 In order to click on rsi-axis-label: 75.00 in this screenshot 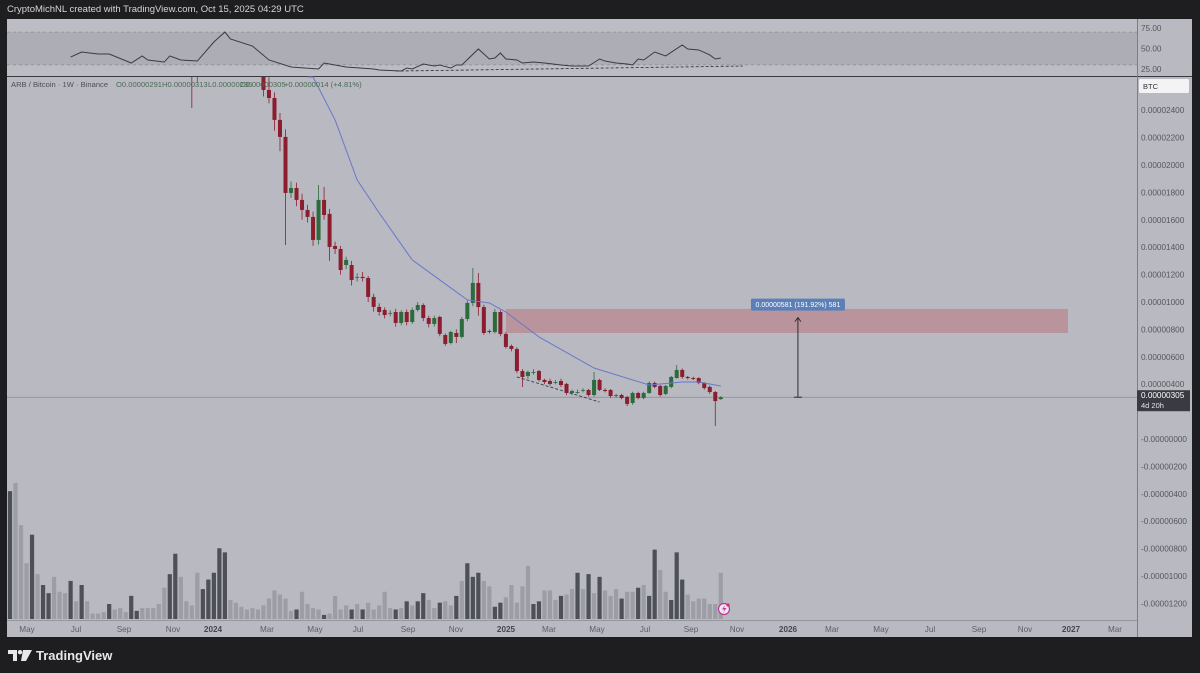, I will do `click(1151, 28)`.